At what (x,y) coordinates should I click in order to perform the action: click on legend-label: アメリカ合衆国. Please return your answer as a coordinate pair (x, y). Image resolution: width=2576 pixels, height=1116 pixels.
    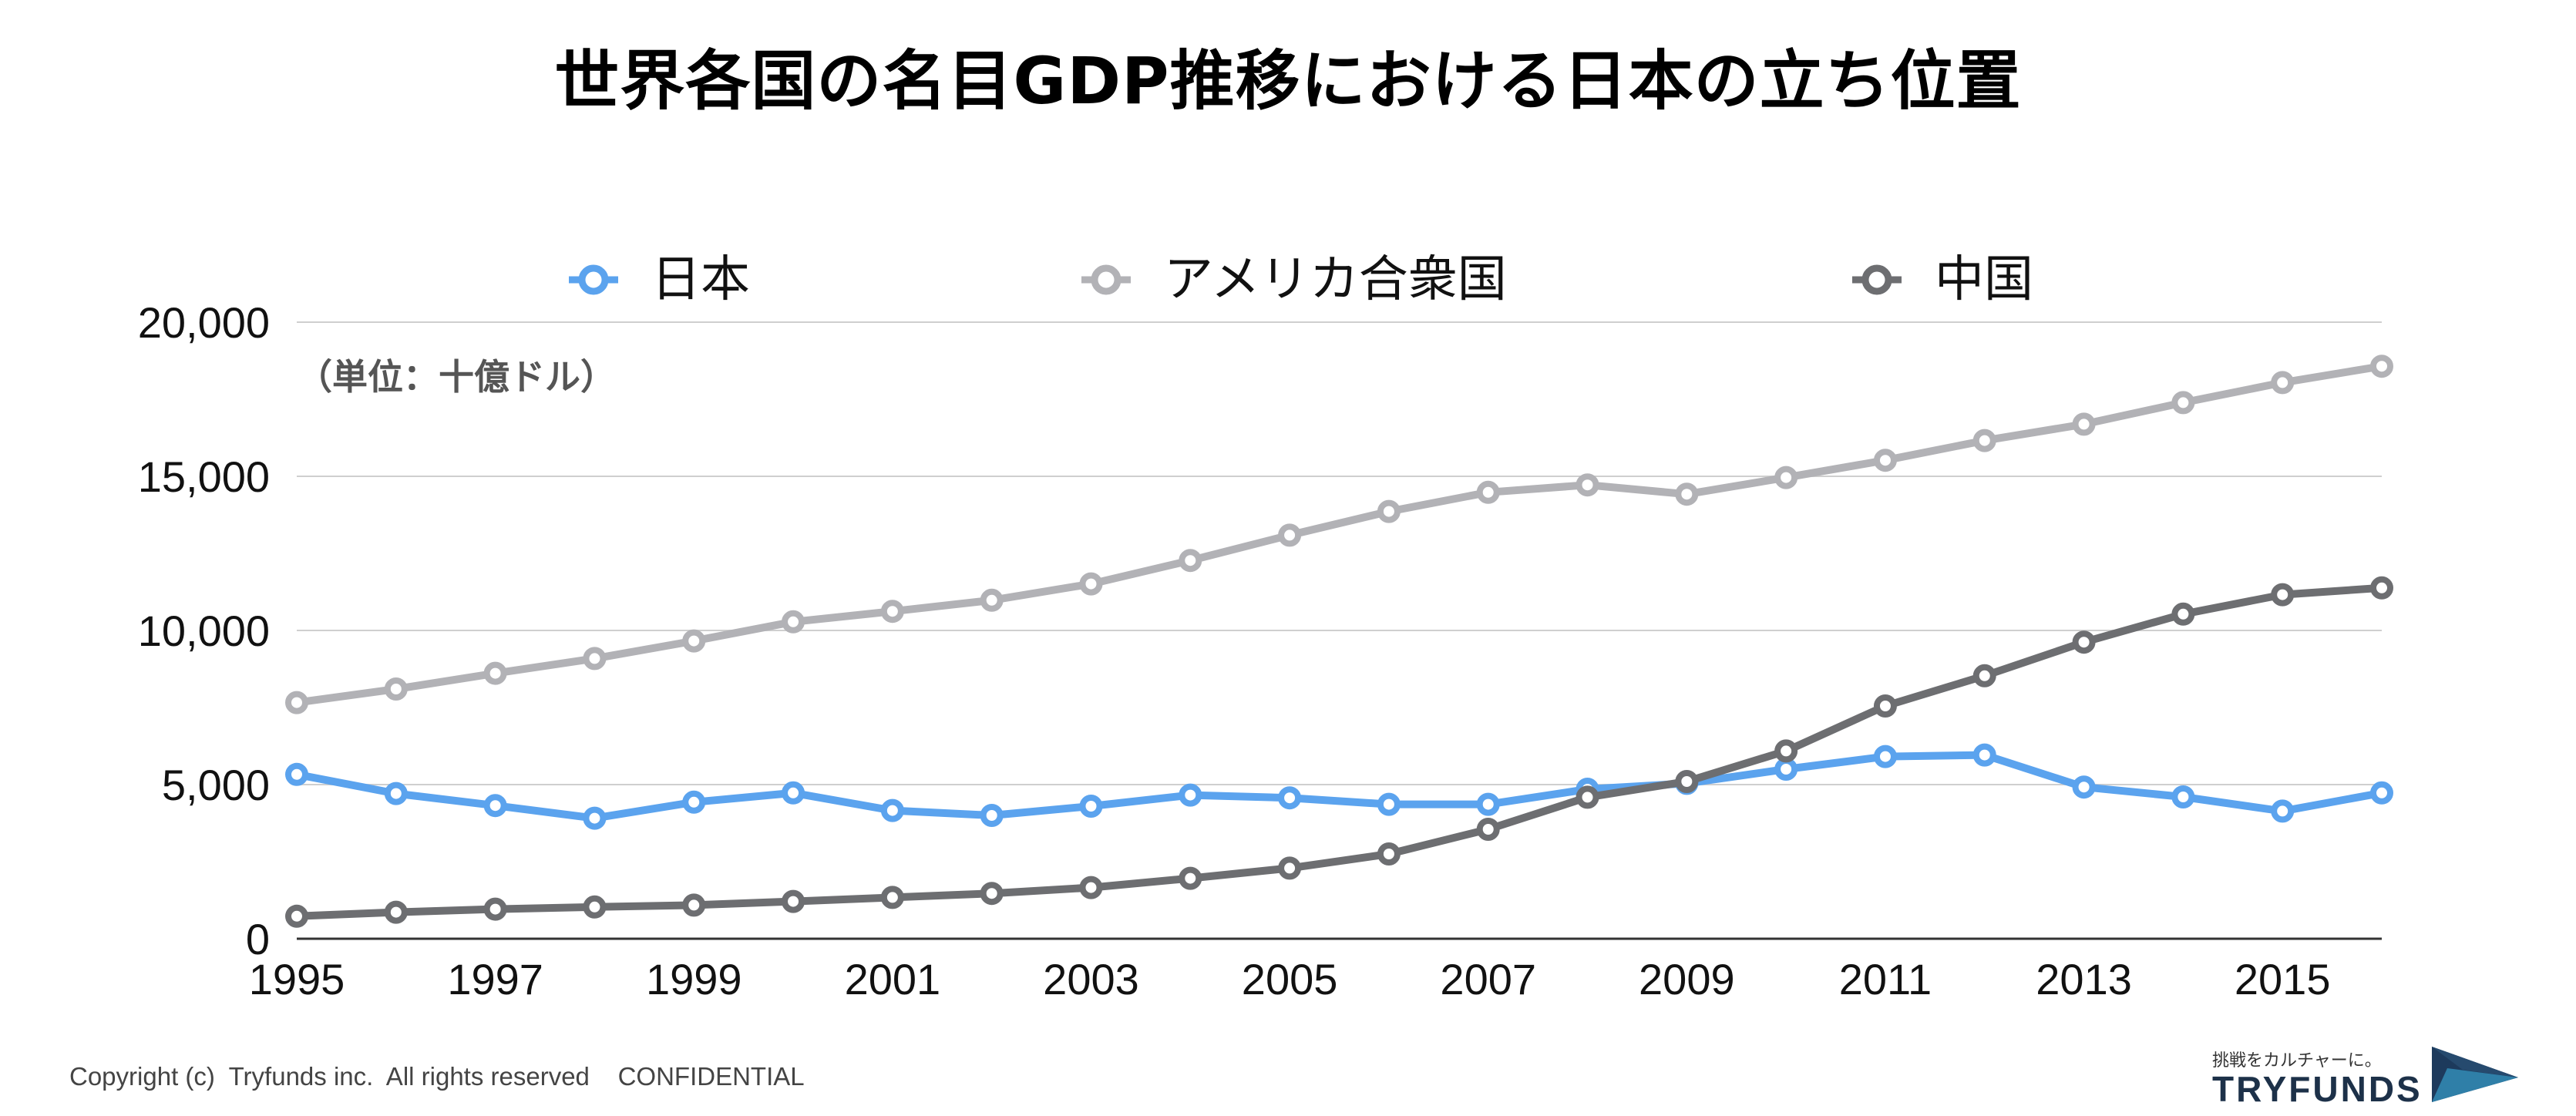
    Looking at the image, I should click on (1335, 279).